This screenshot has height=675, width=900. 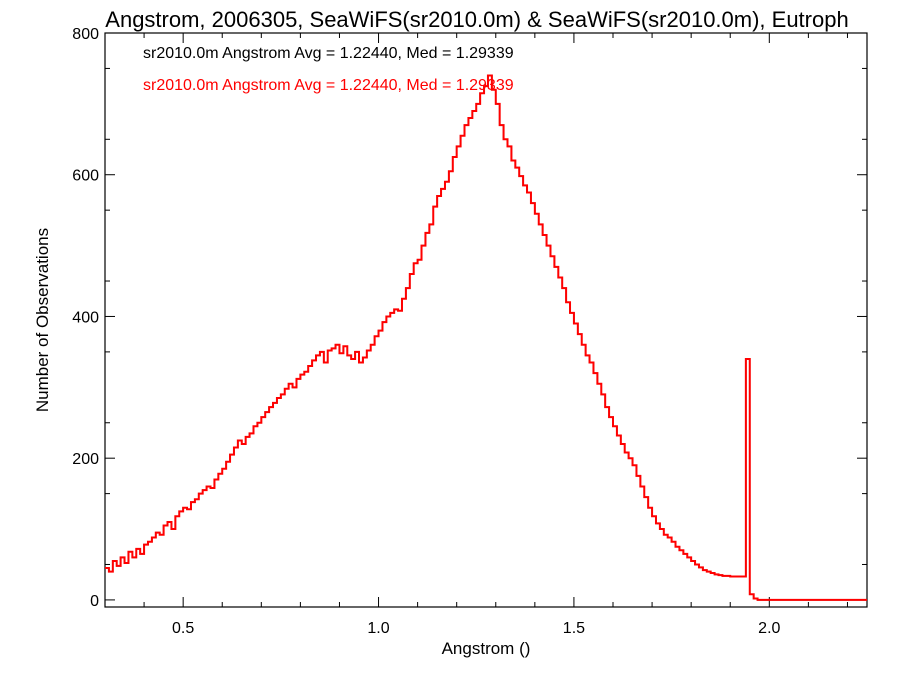 I want to click on y-axis-label: Number of Observations, so click(x=42, y=320).